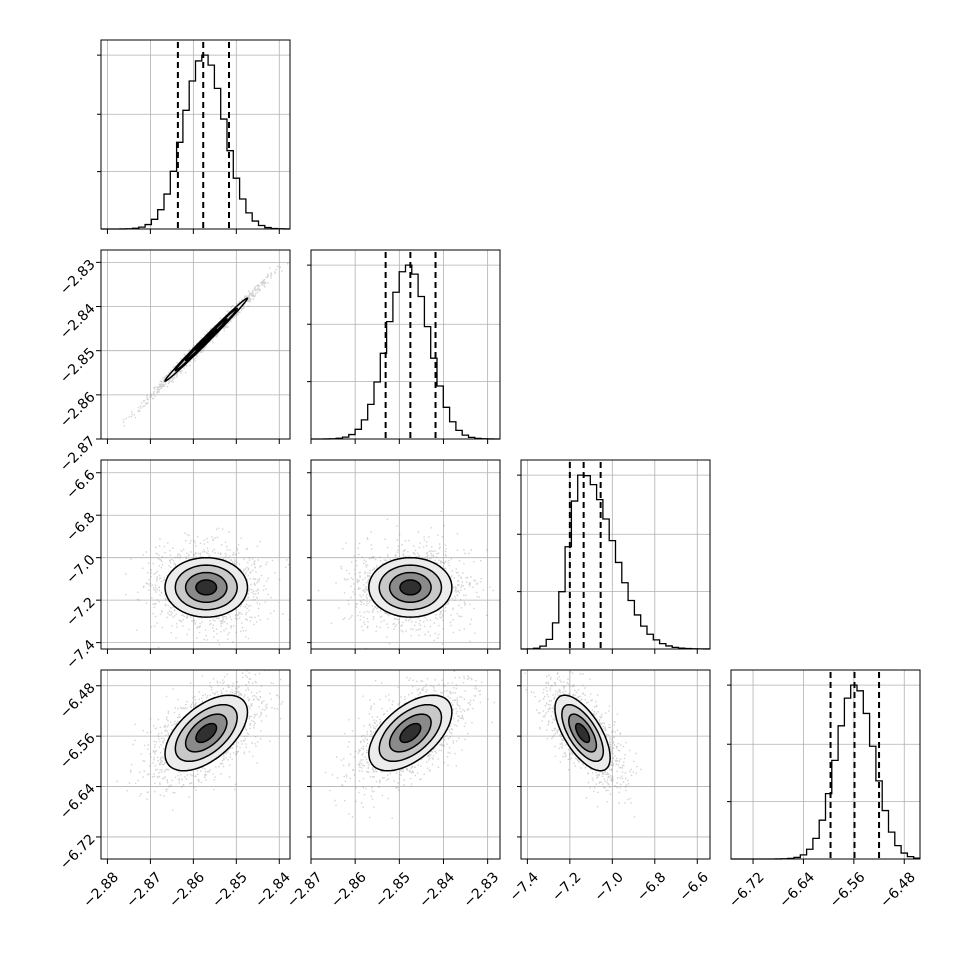 Image resolution: width=970 pixels, height=970 pixels. I want to click on pair-panel-1-0-bg, so click(195, 344).